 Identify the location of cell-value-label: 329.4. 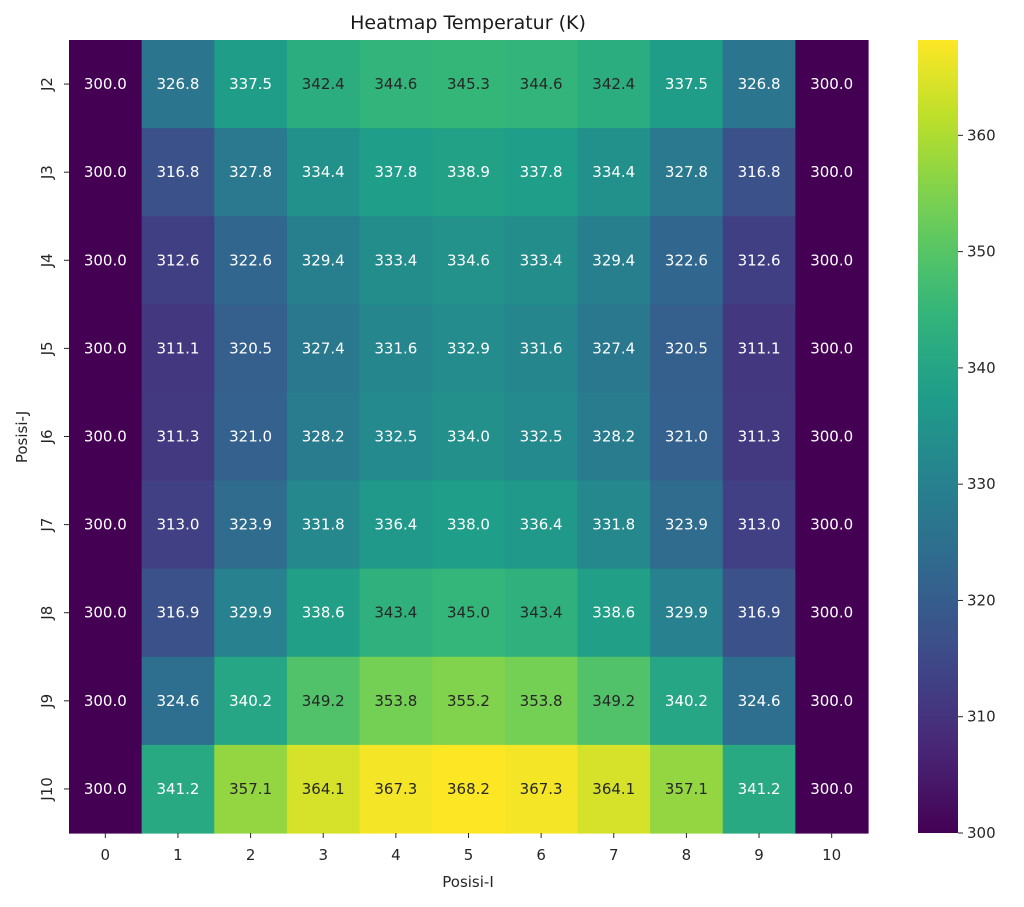
(613, 260).